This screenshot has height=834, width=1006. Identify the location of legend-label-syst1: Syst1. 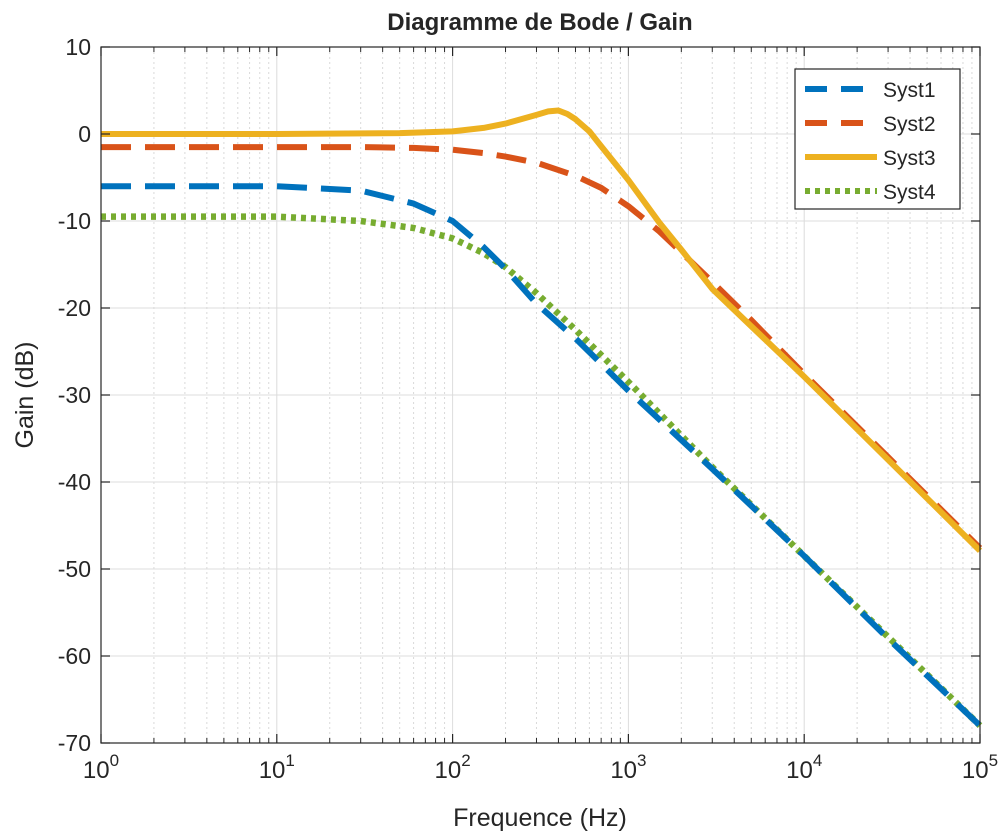
(909, 90).